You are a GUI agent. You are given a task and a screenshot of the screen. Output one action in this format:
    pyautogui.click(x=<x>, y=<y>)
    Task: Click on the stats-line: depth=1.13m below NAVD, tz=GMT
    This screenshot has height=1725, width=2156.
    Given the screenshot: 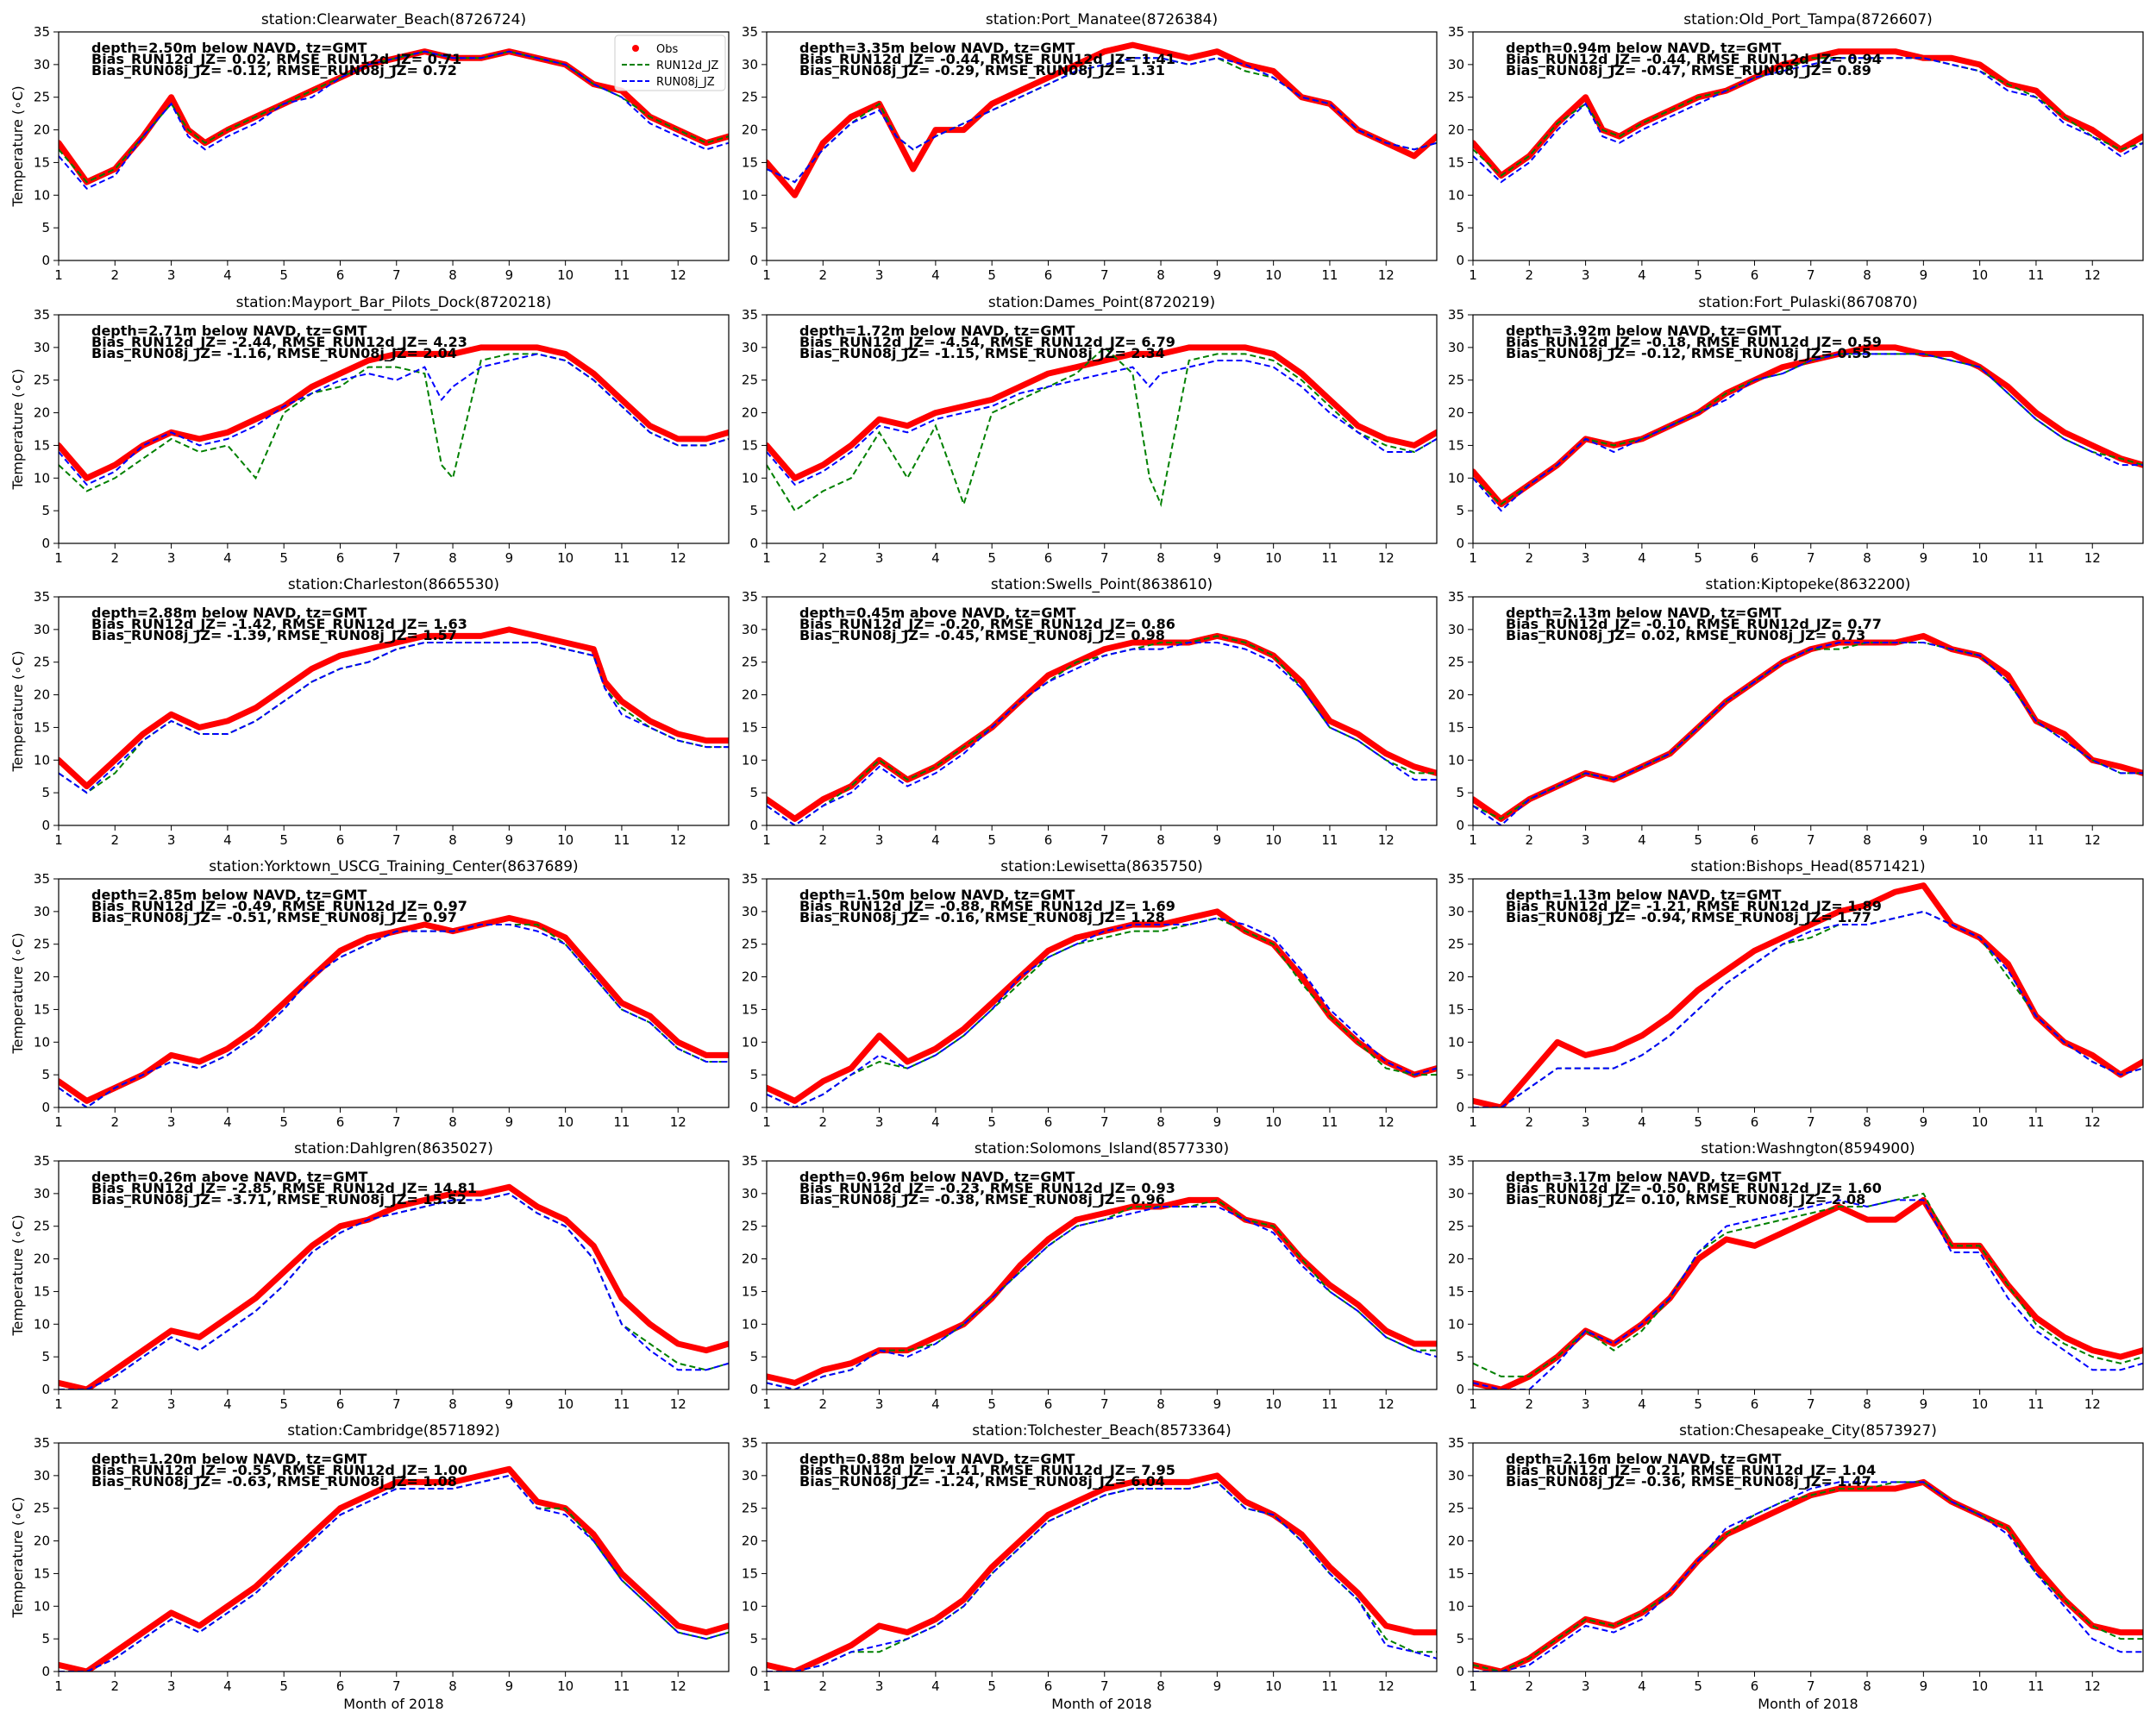 What is the action you would take?
    pyautogui.click(x=1643, y=895)
    